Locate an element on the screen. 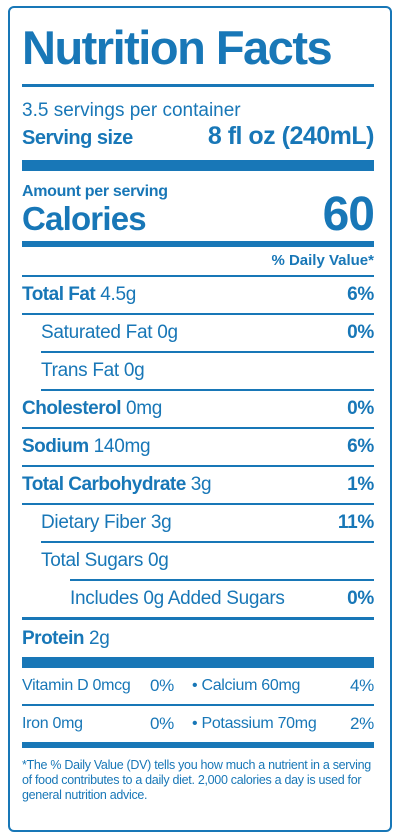  nutrient-row-total-carbohydrate: Total Carbohydrate 3g 1% is located at coordinates (198, 486).